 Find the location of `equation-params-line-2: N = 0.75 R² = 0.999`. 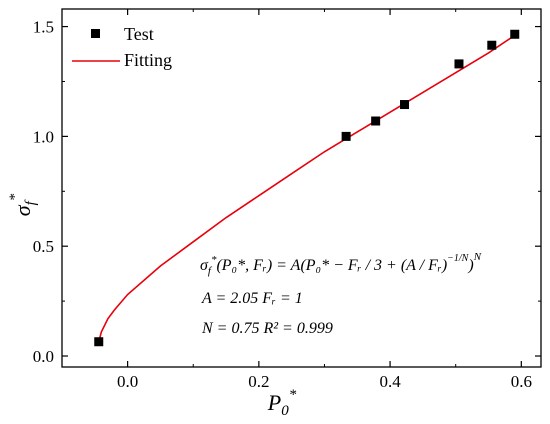

equation-params-line-2: N = 0.75 R² = 0.999 is located at coordinates (267, 328).